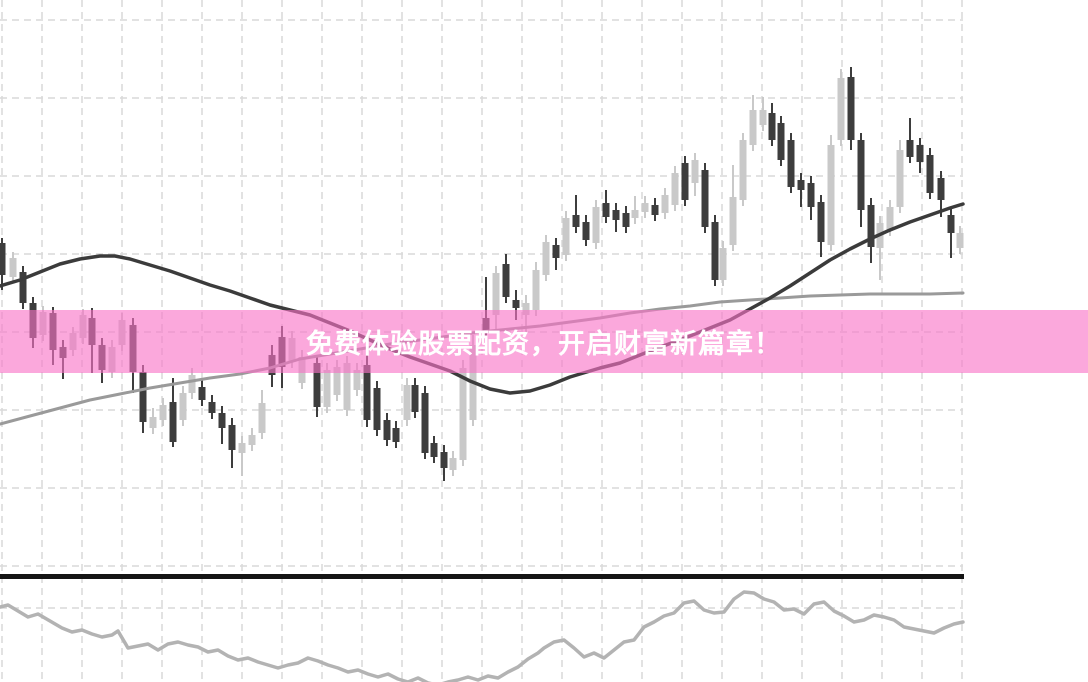 Image resolution: width=1088 pixels, height=682 pixels. I want to click on promo-banner-overlay, so click(544, 341).